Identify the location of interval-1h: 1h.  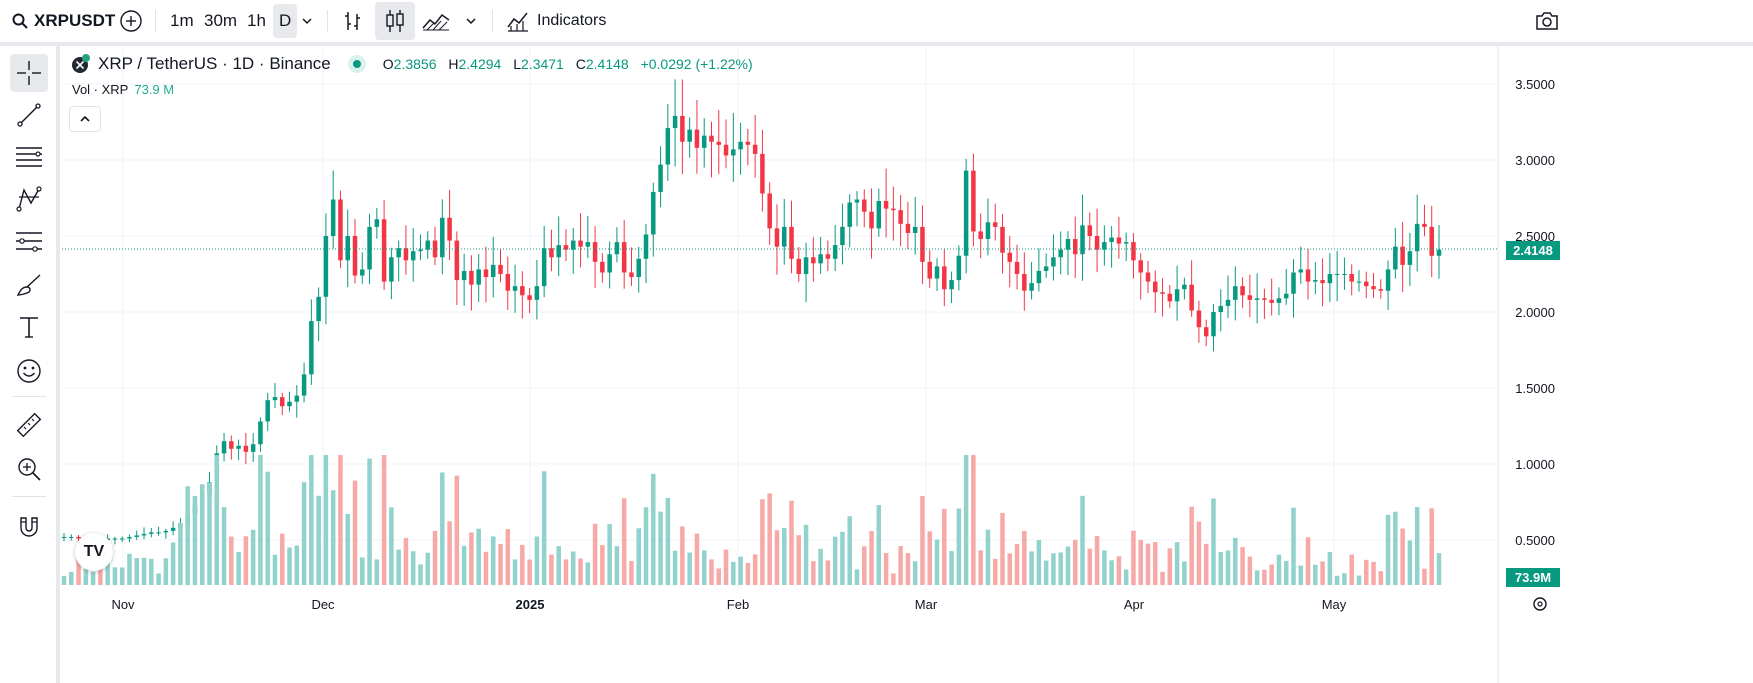
(256, 20).